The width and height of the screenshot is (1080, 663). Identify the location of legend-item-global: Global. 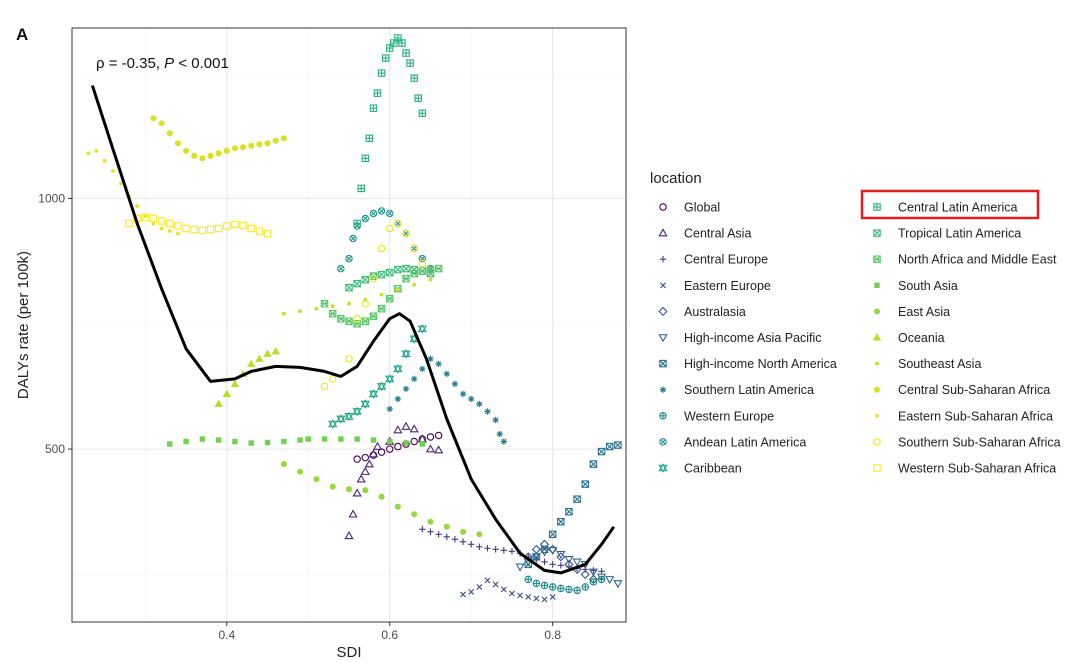
(689, 208).